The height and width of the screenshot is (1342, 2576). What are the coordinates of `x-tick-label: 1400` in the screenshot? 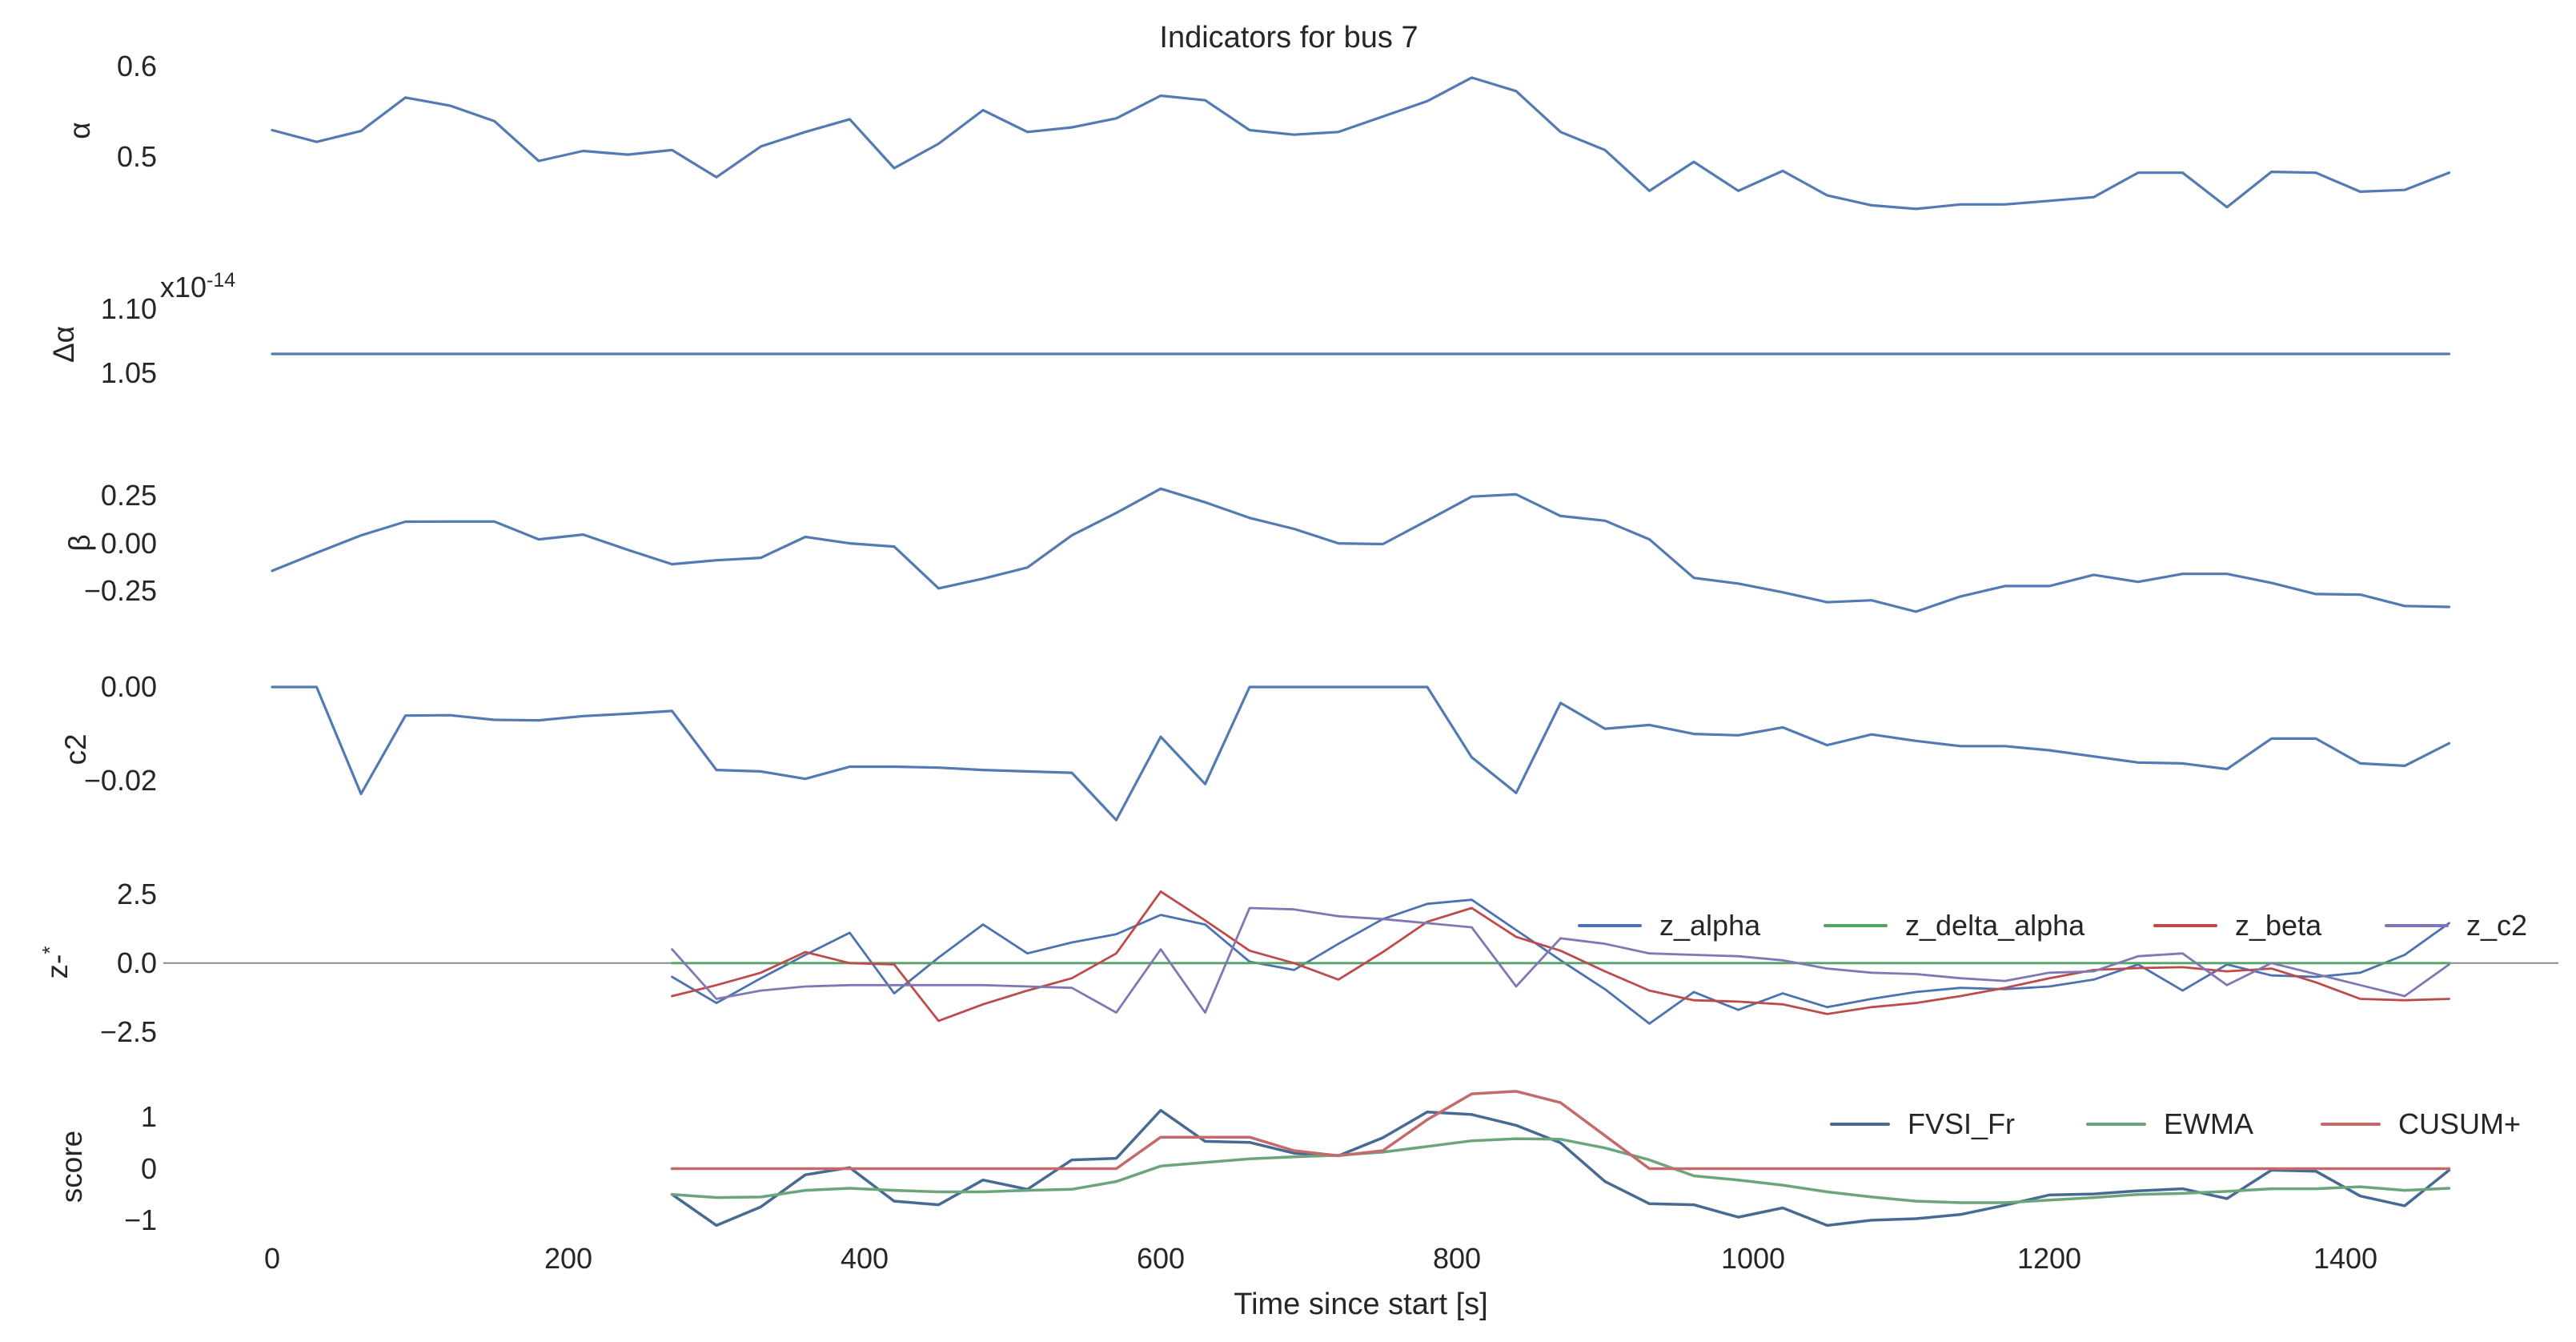 It's located at (2345, 1258).